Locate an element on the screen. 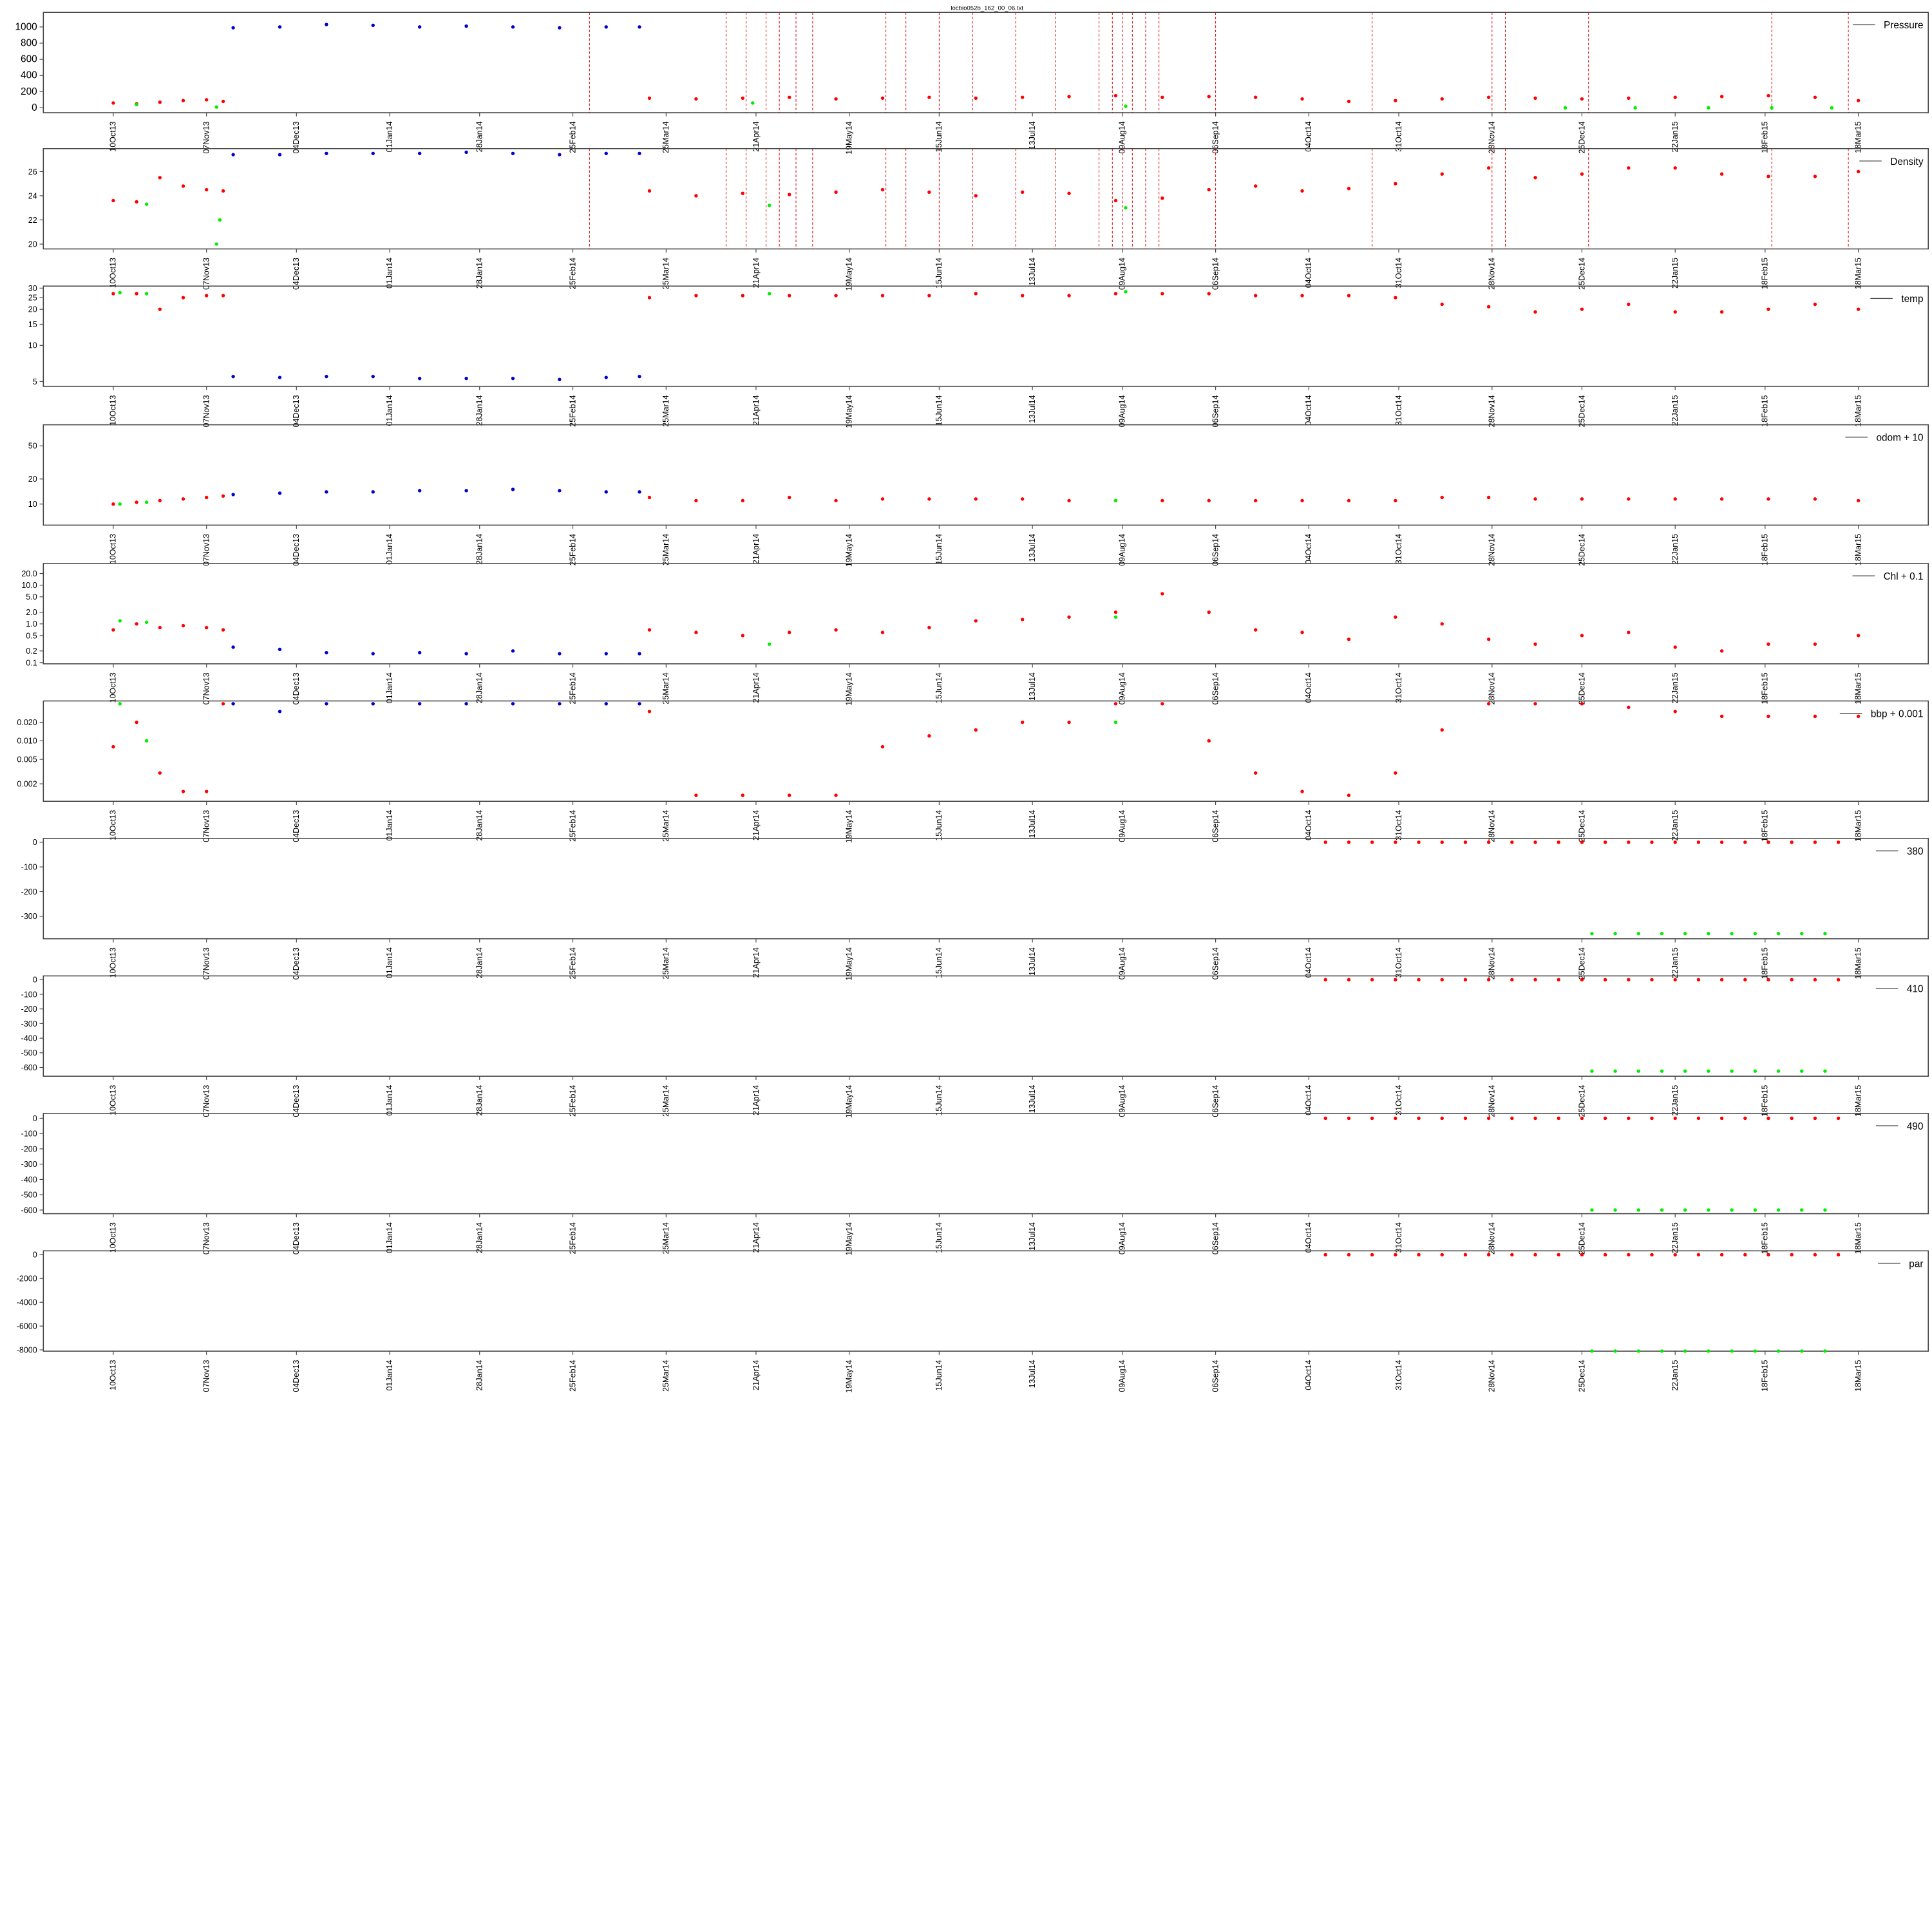 This screenshot has height=1932, width=1932. y-tick-label: -400 is located at coordinates (29, 1179).